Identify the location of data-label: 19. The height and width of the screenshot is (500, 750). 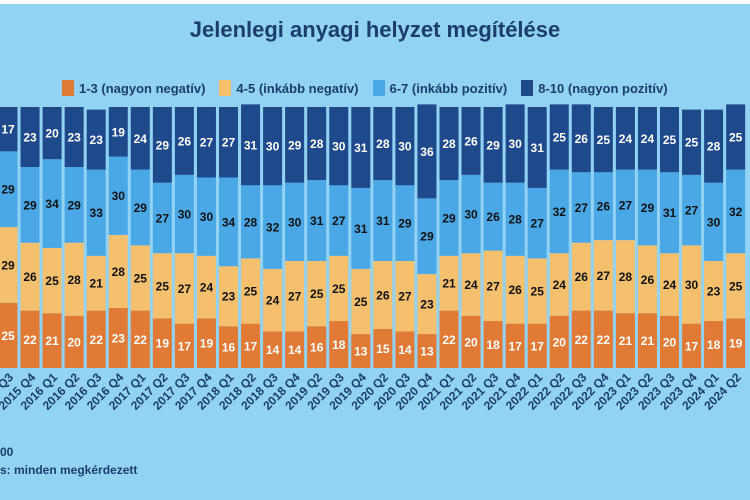
(163, 344).